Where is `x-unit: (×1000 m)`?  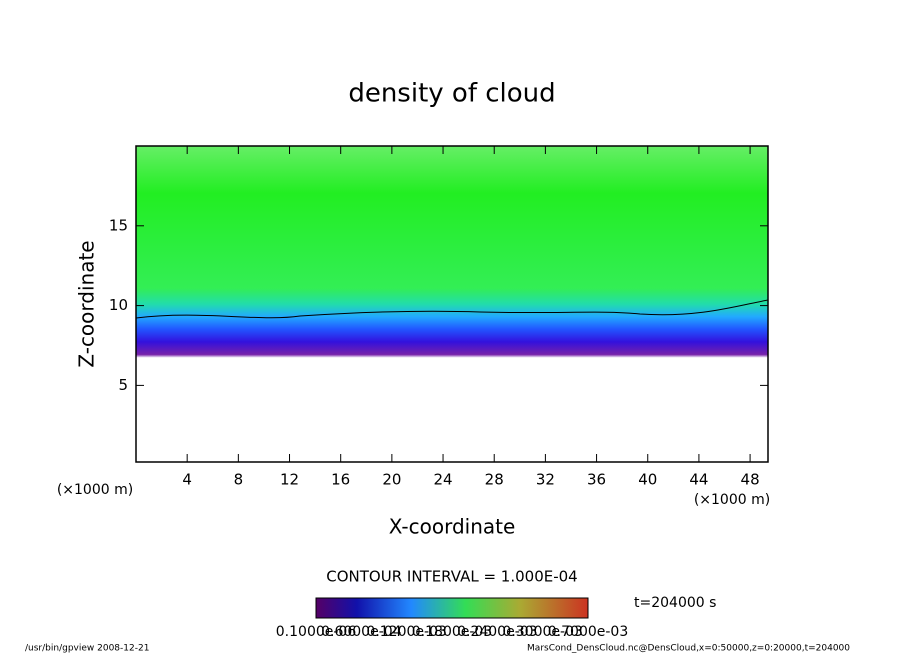
x-unit: (×1000 m) is located at coordinates (732, 500).